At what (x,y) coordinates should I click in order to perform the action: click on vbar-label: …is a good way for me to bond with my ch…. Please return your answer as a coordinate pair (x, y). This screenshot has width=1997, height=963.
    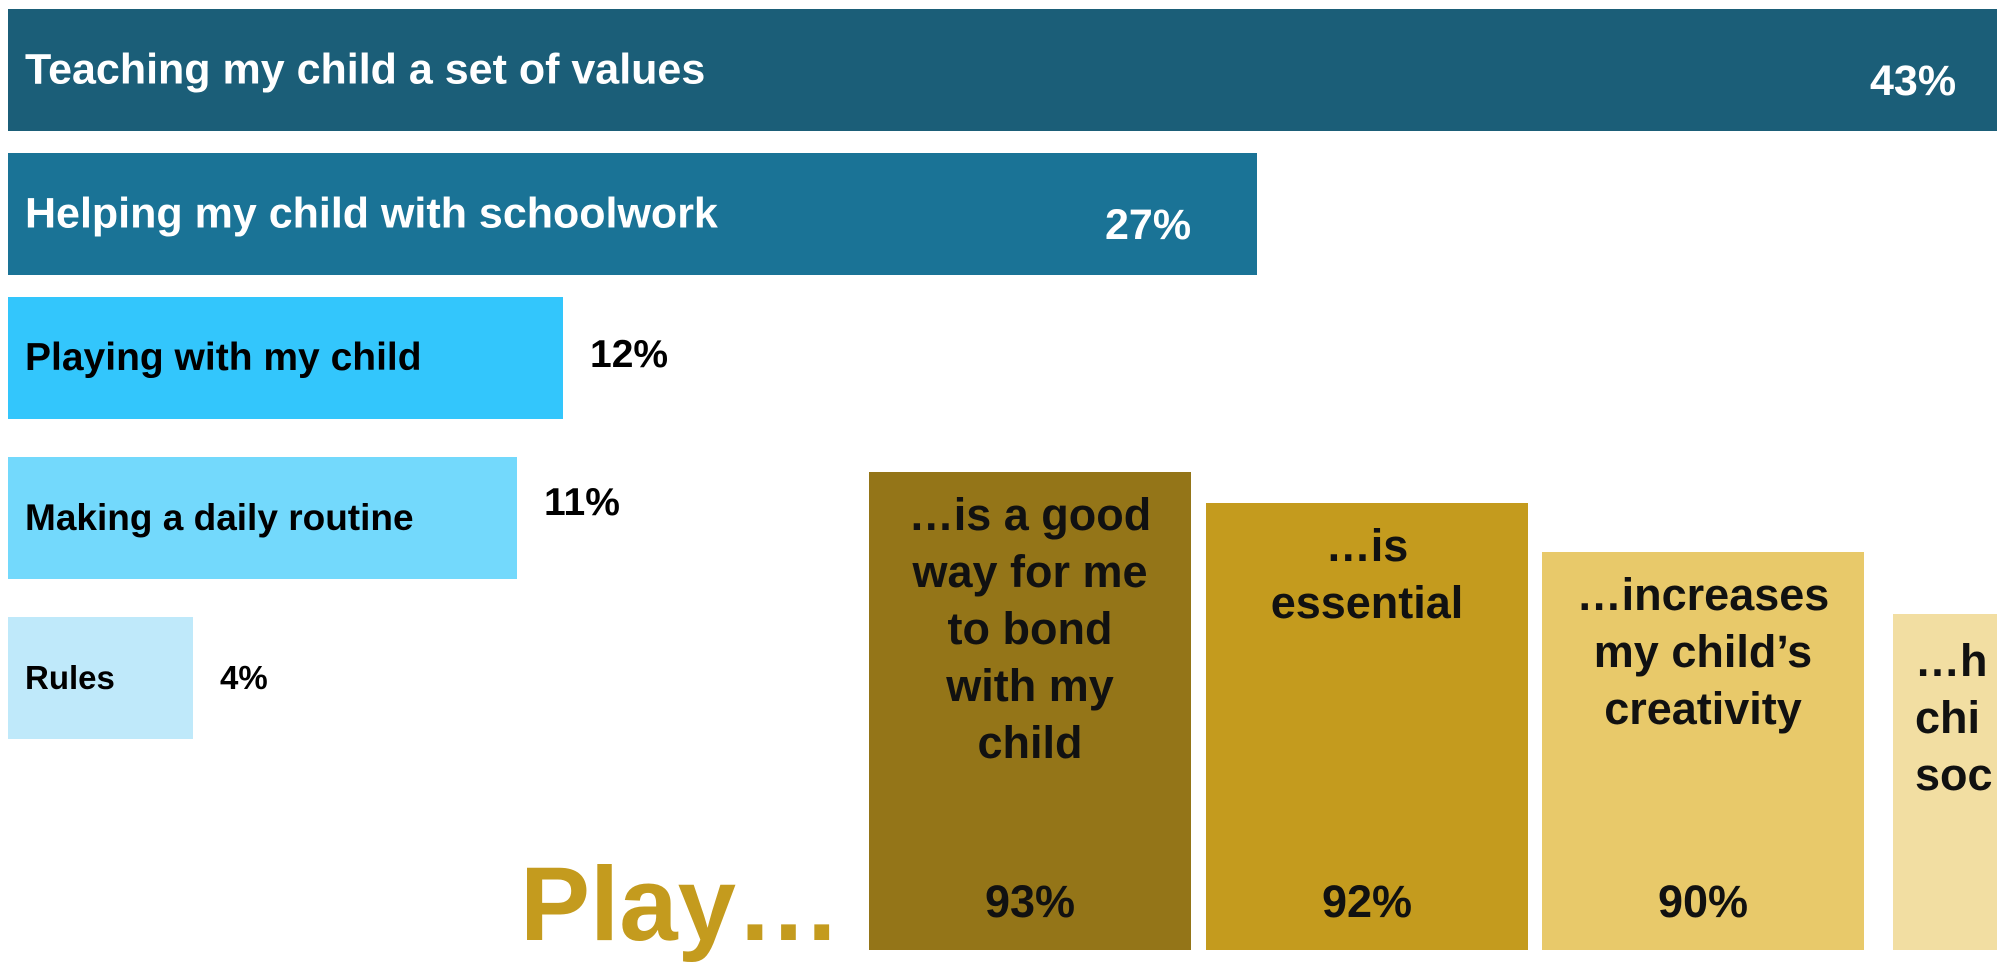
    Looking at the image, I should click on (1030, 628).